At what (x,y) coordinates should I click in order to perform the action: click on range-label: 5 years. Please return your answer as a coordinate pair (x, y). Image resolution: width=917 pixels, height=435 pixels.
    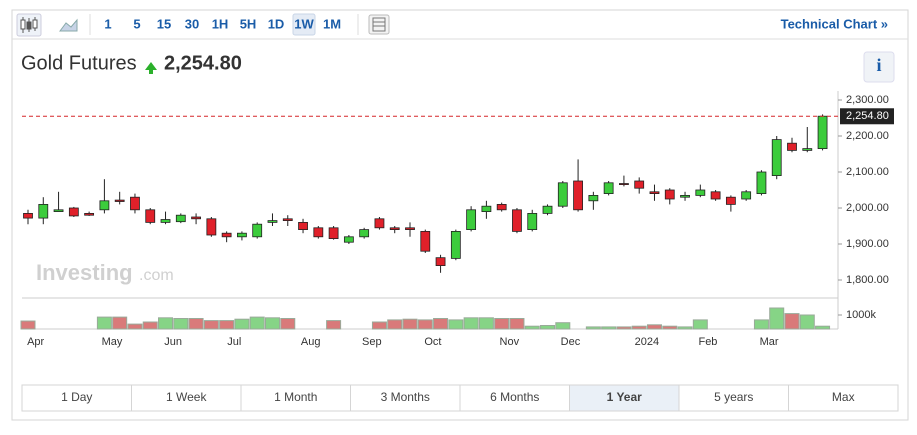
    Looking at the image, I should click on (733, 397).